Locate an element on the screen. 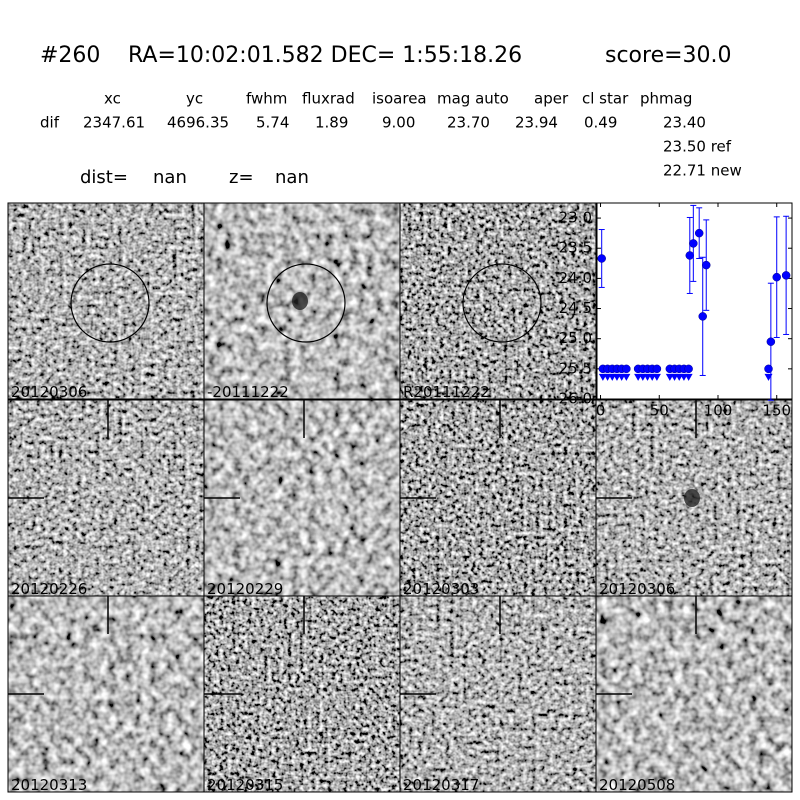  score: score=30.0 is located at coordinates (668, 55).